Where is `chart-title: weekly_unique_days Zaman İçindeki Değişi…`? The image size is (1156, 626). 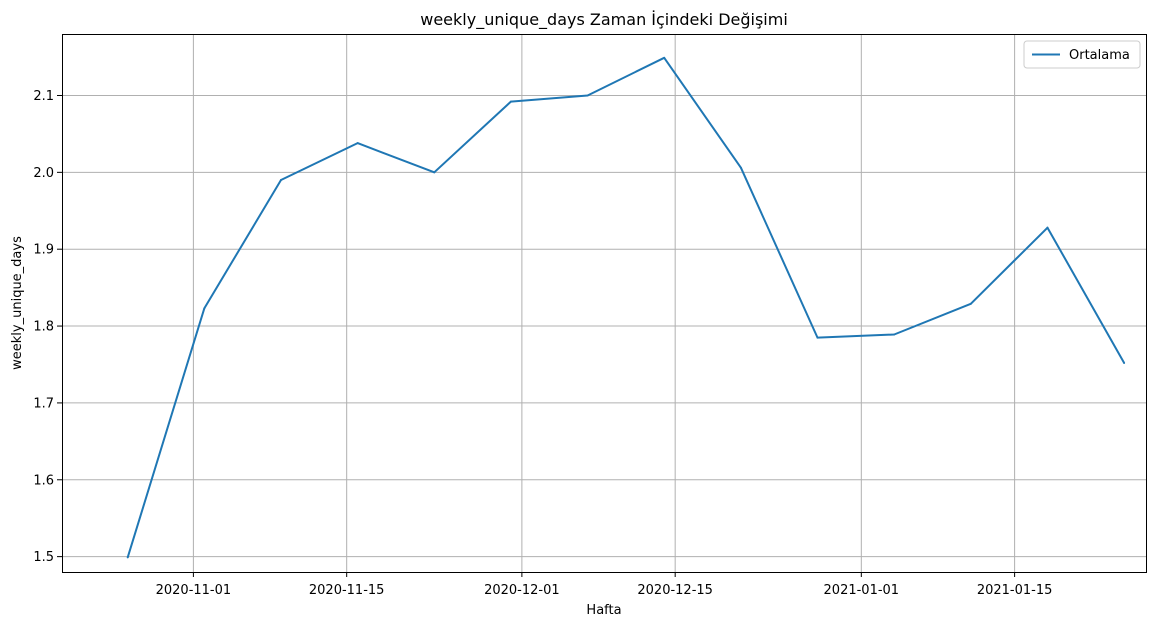 chart-title: weekly_unique_days Zaman İçindeki Değişi… is located at coordinates (604, 20).